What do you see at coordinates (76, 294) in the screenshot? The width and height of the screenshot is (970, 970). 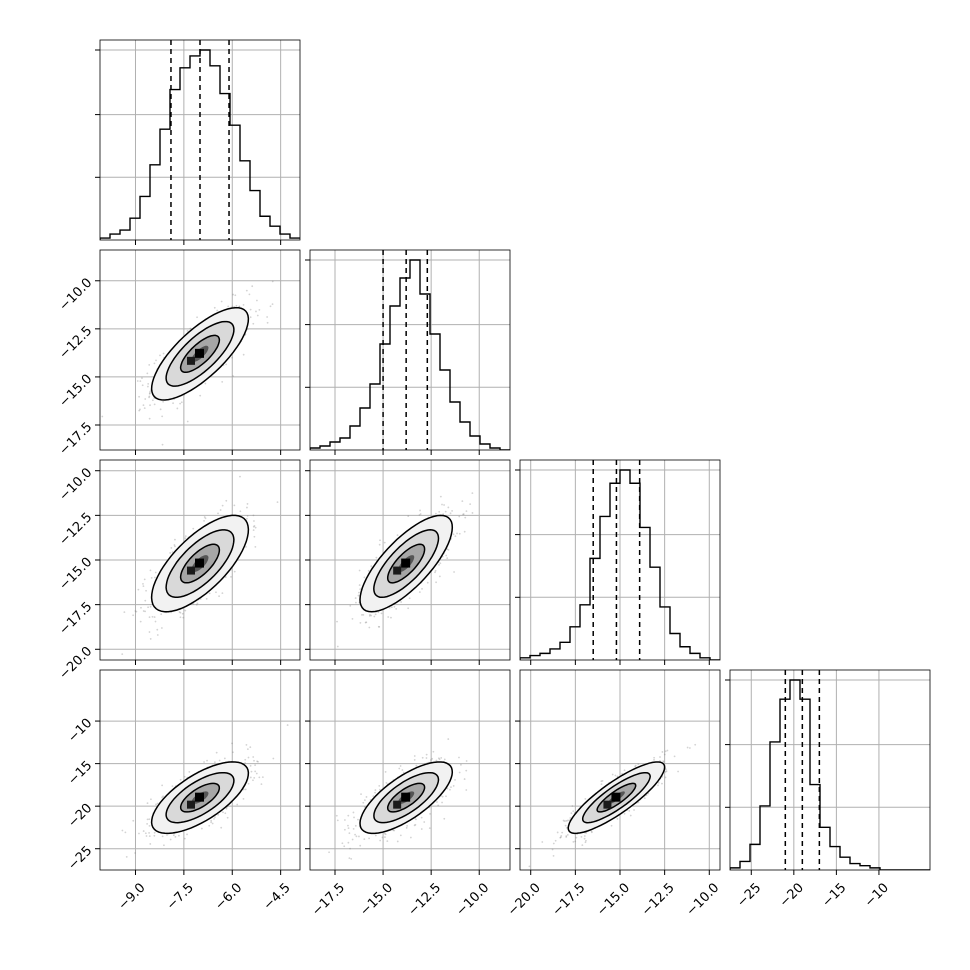 I see `y-tick-label: −10.0` at bounding box center [76, 294].